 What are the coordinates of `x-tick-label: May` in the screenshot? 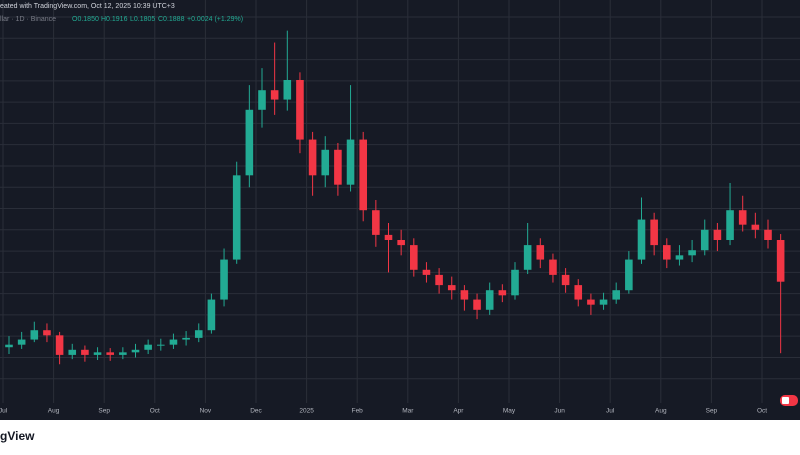 It's located at (509, 411).